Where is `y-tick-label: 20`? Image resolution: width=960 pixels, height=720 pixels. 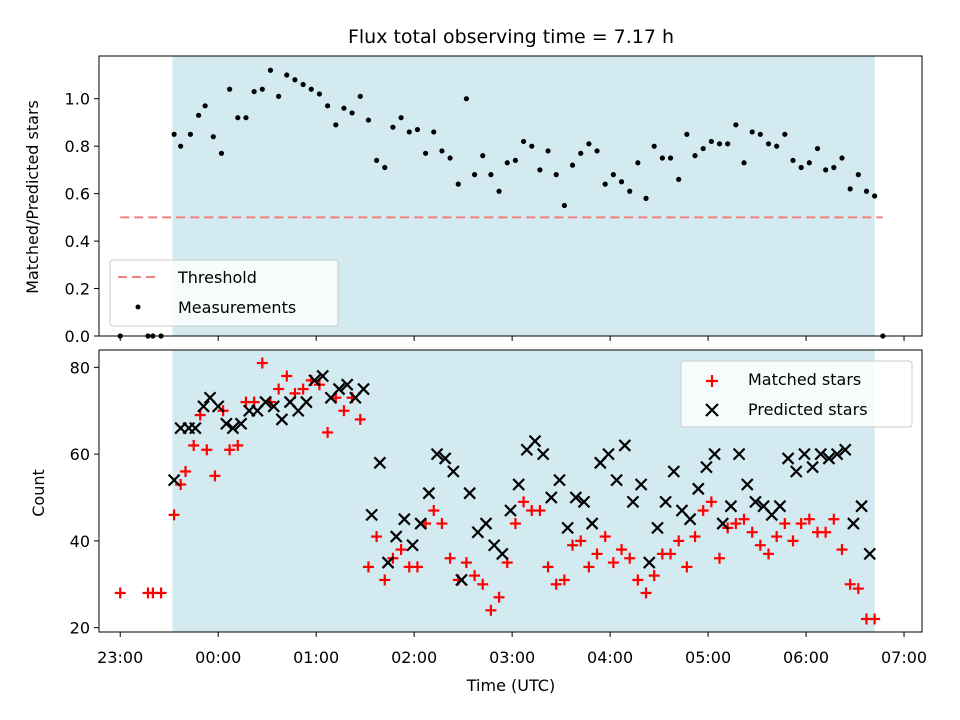
y-tick-label: 20 is located at coordinates (80, 628).